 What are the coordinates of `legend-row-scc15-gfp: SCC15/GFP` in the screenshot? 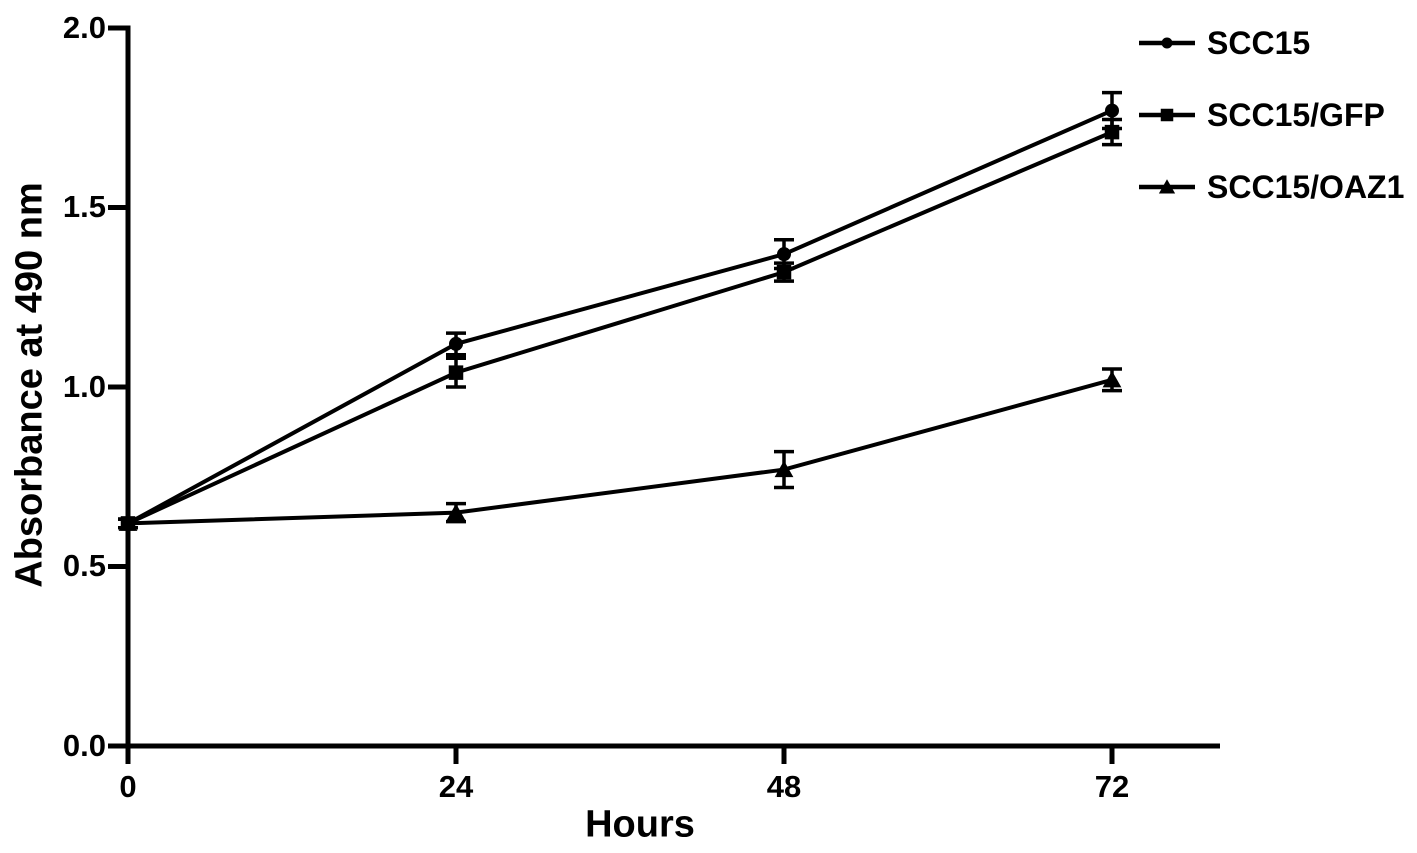 It's located at (1271, 115).